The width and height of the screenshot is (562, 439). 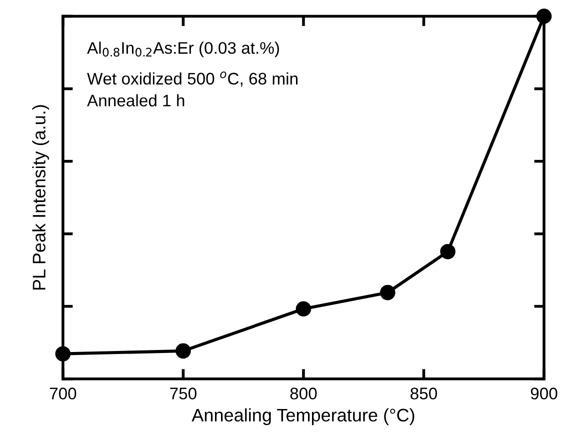 What do you see at coordinates (423, 394) in the screenshot?
I see `x-tick-label: 850` at bounding box center [423, 394].